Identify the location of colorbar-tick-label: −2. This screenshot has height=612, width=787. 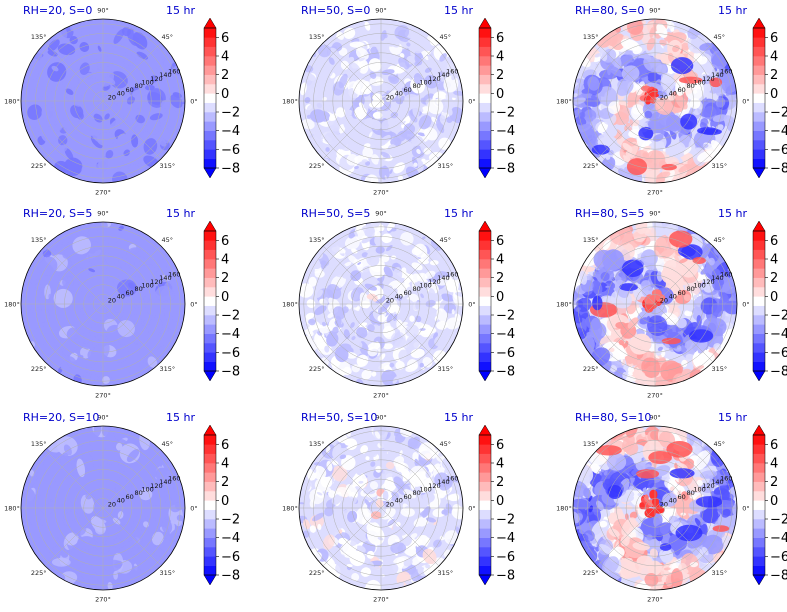
(230, 316).